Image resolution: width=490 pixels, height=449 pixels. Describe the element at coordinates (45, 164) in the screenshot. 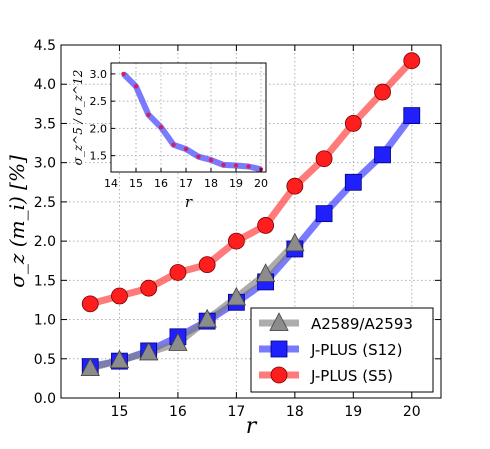

I see `main-y-tick-label: 3.0` at that location.